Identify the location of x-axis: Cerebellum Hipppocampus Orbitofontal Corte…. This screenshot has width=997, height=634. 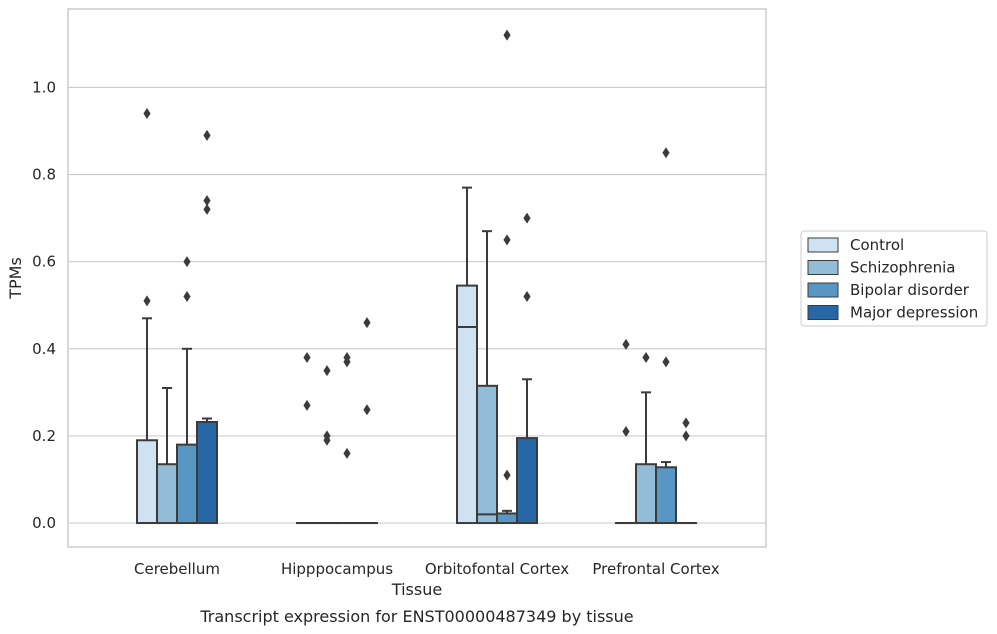
(427, 569).